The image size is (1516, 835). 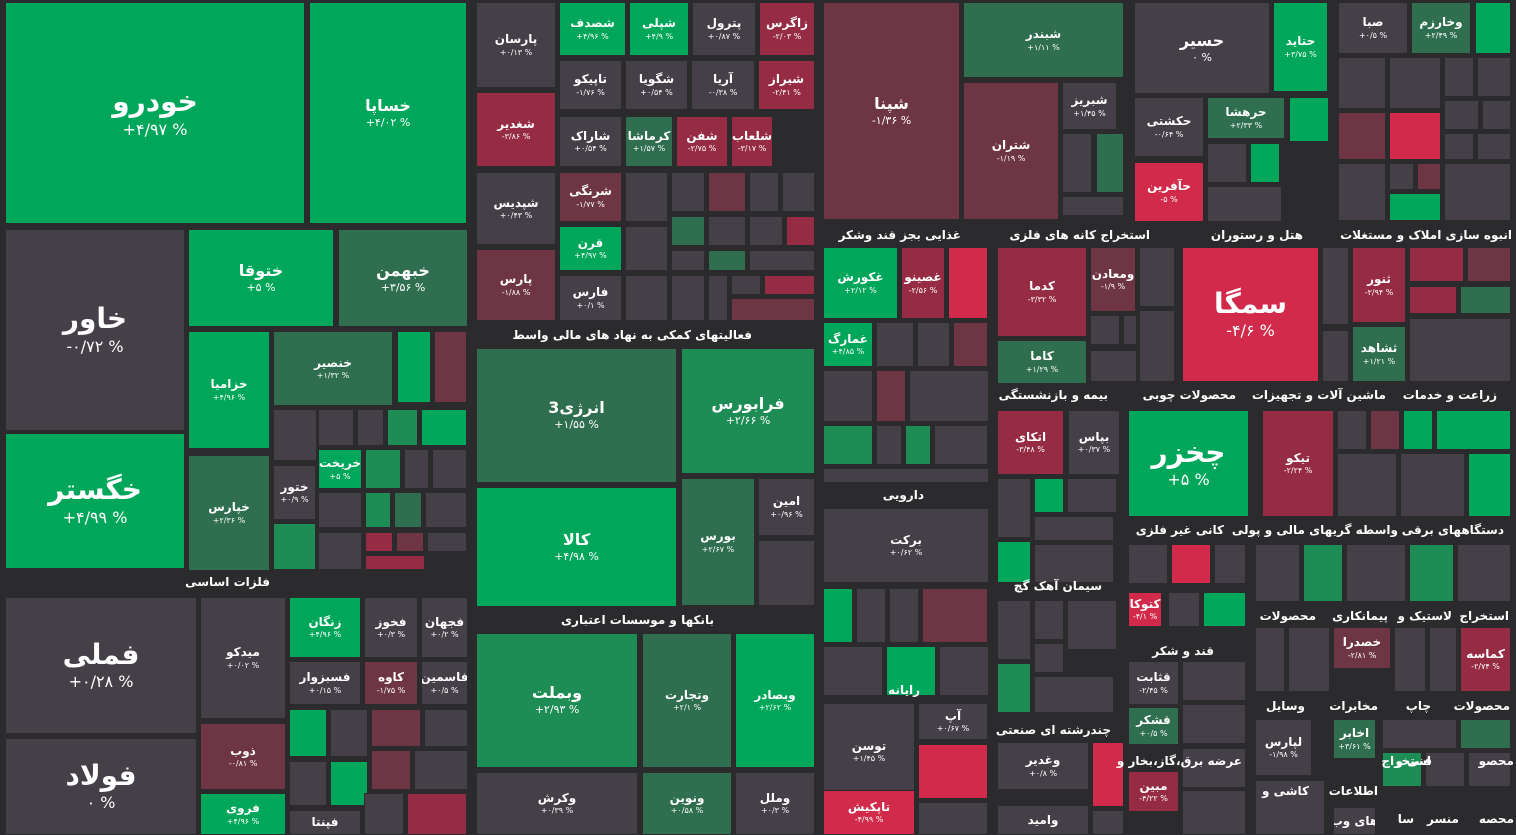 I want to click on sector-label: لاستیک و, so click(x=1424, y=616).